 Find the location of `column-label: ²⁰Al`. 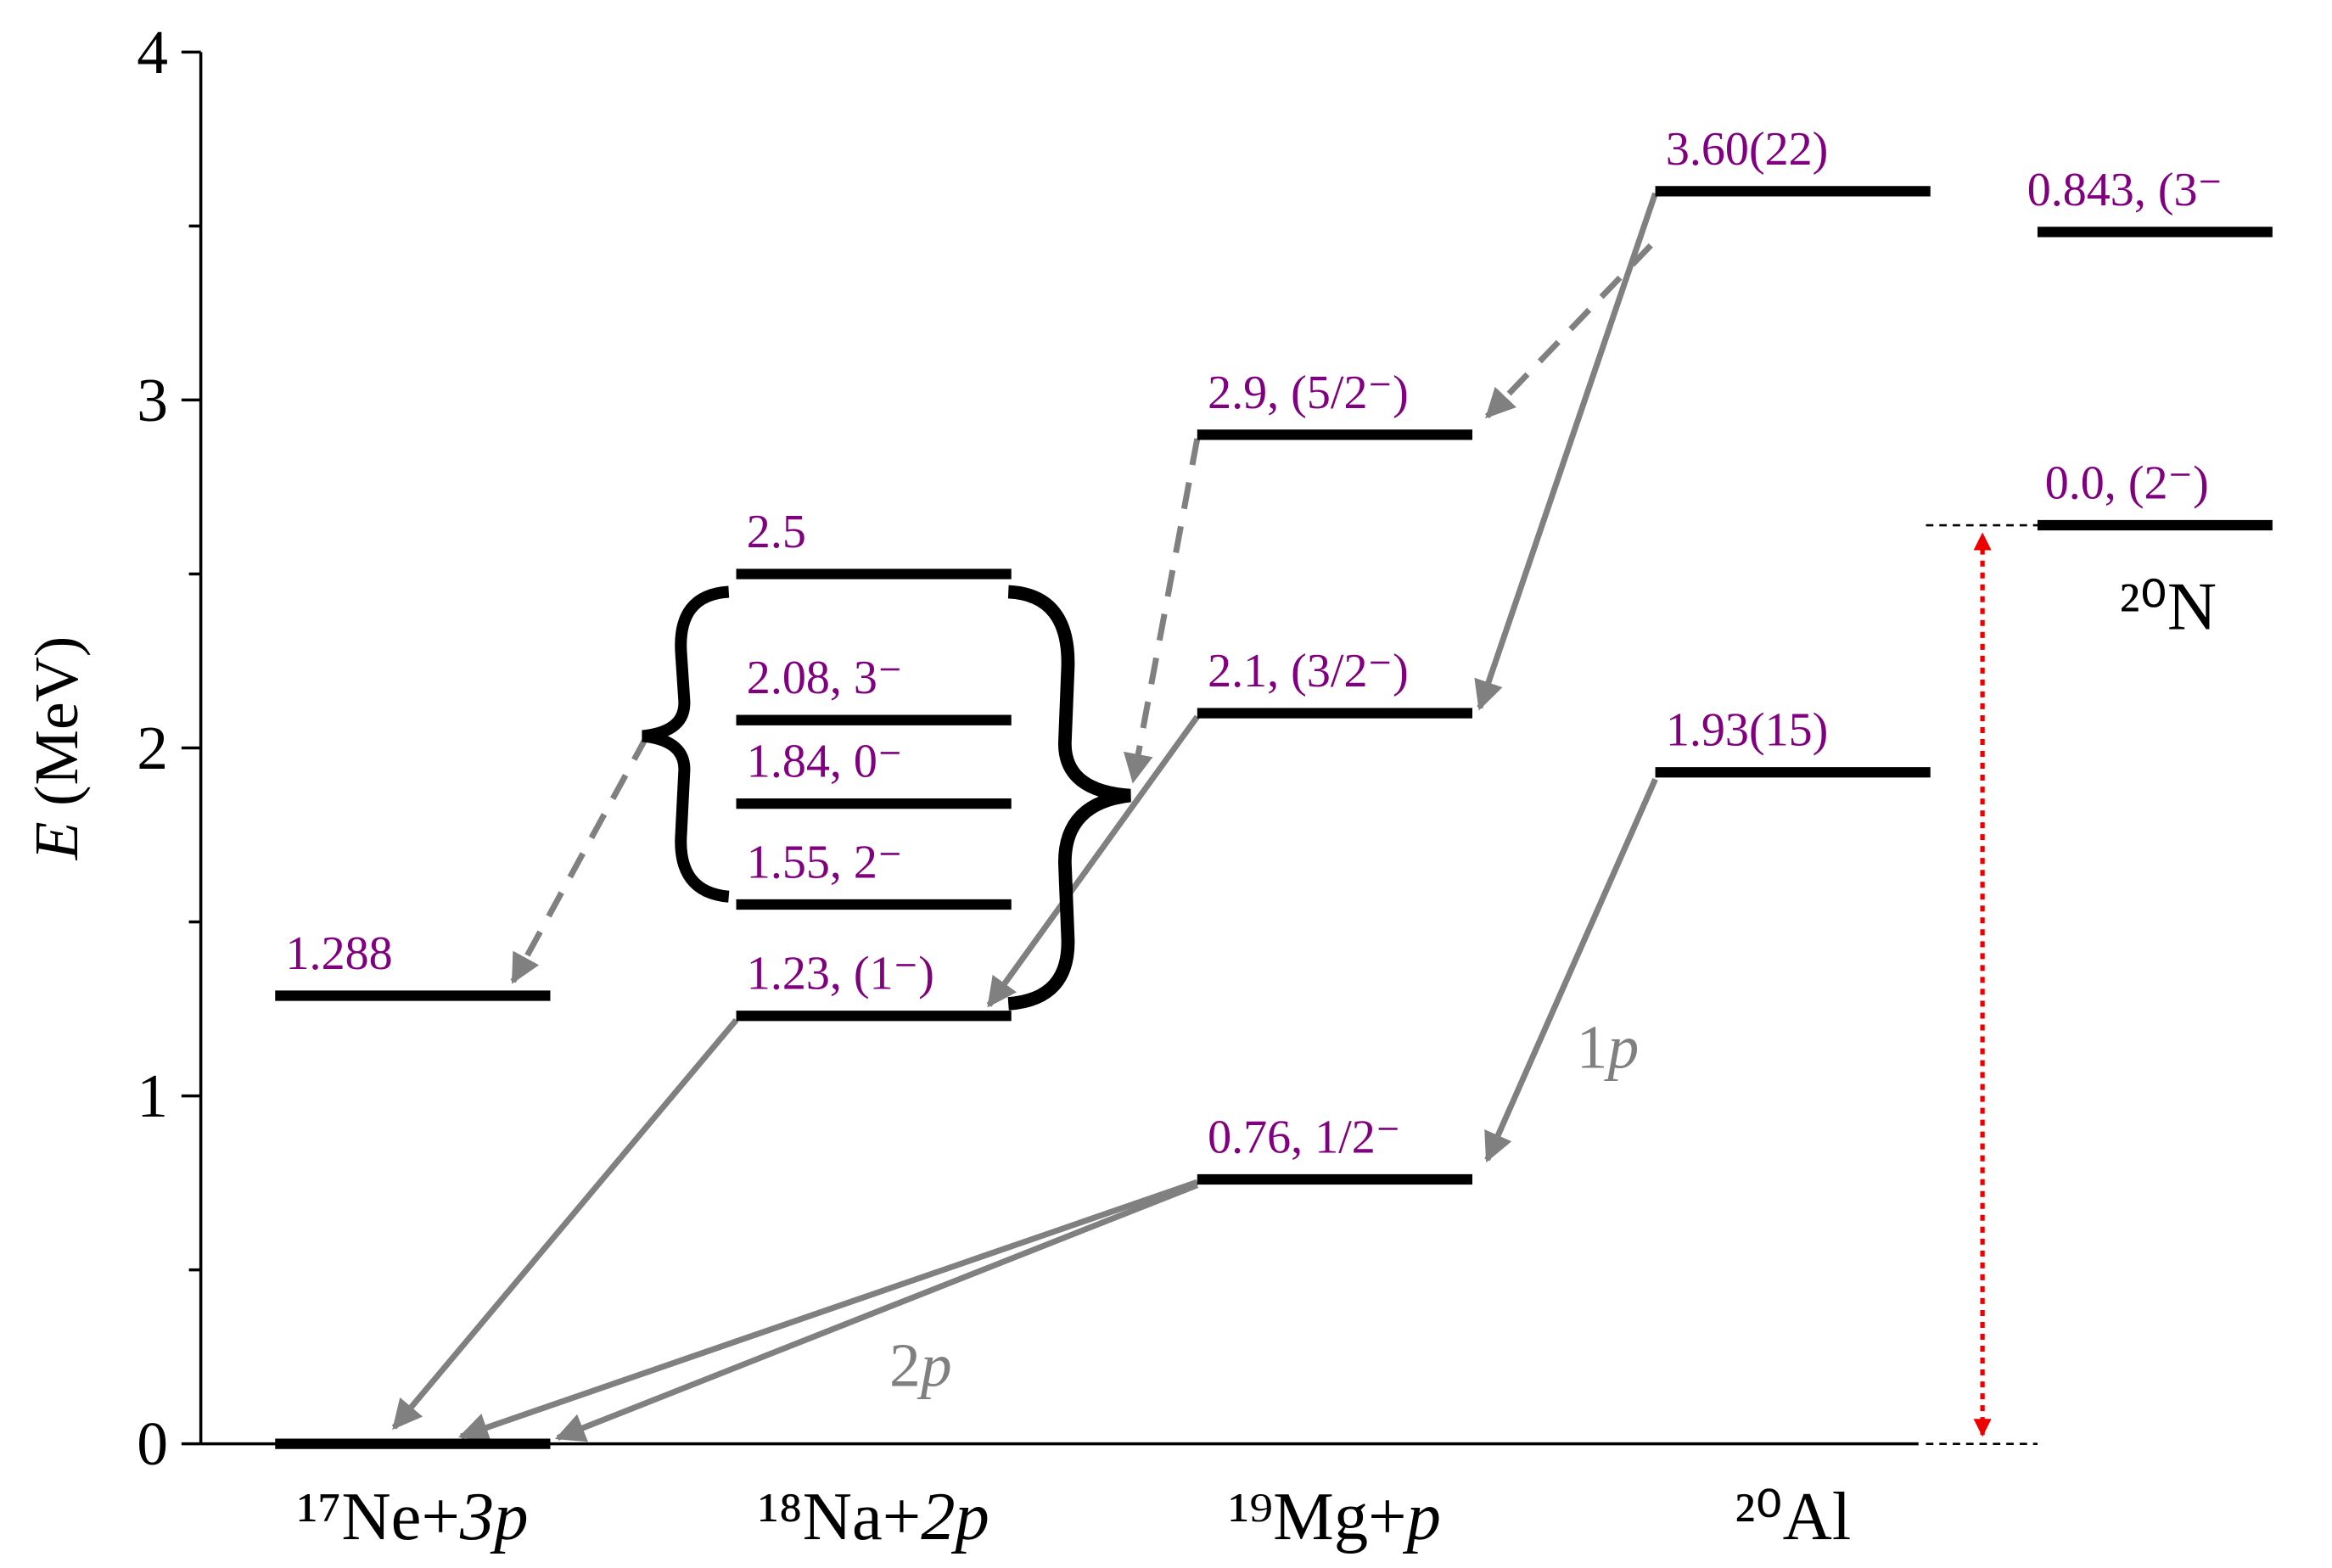

column-label: ²⁰Al is located at coordinates (1793, 1517).